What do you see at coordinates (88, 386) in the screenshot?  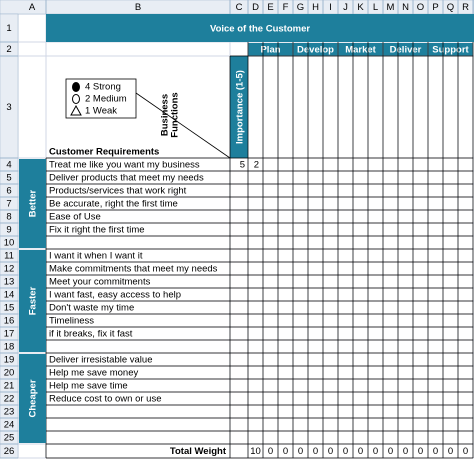 I see `requirement: Help me save time` at bounding box center [88, 386].